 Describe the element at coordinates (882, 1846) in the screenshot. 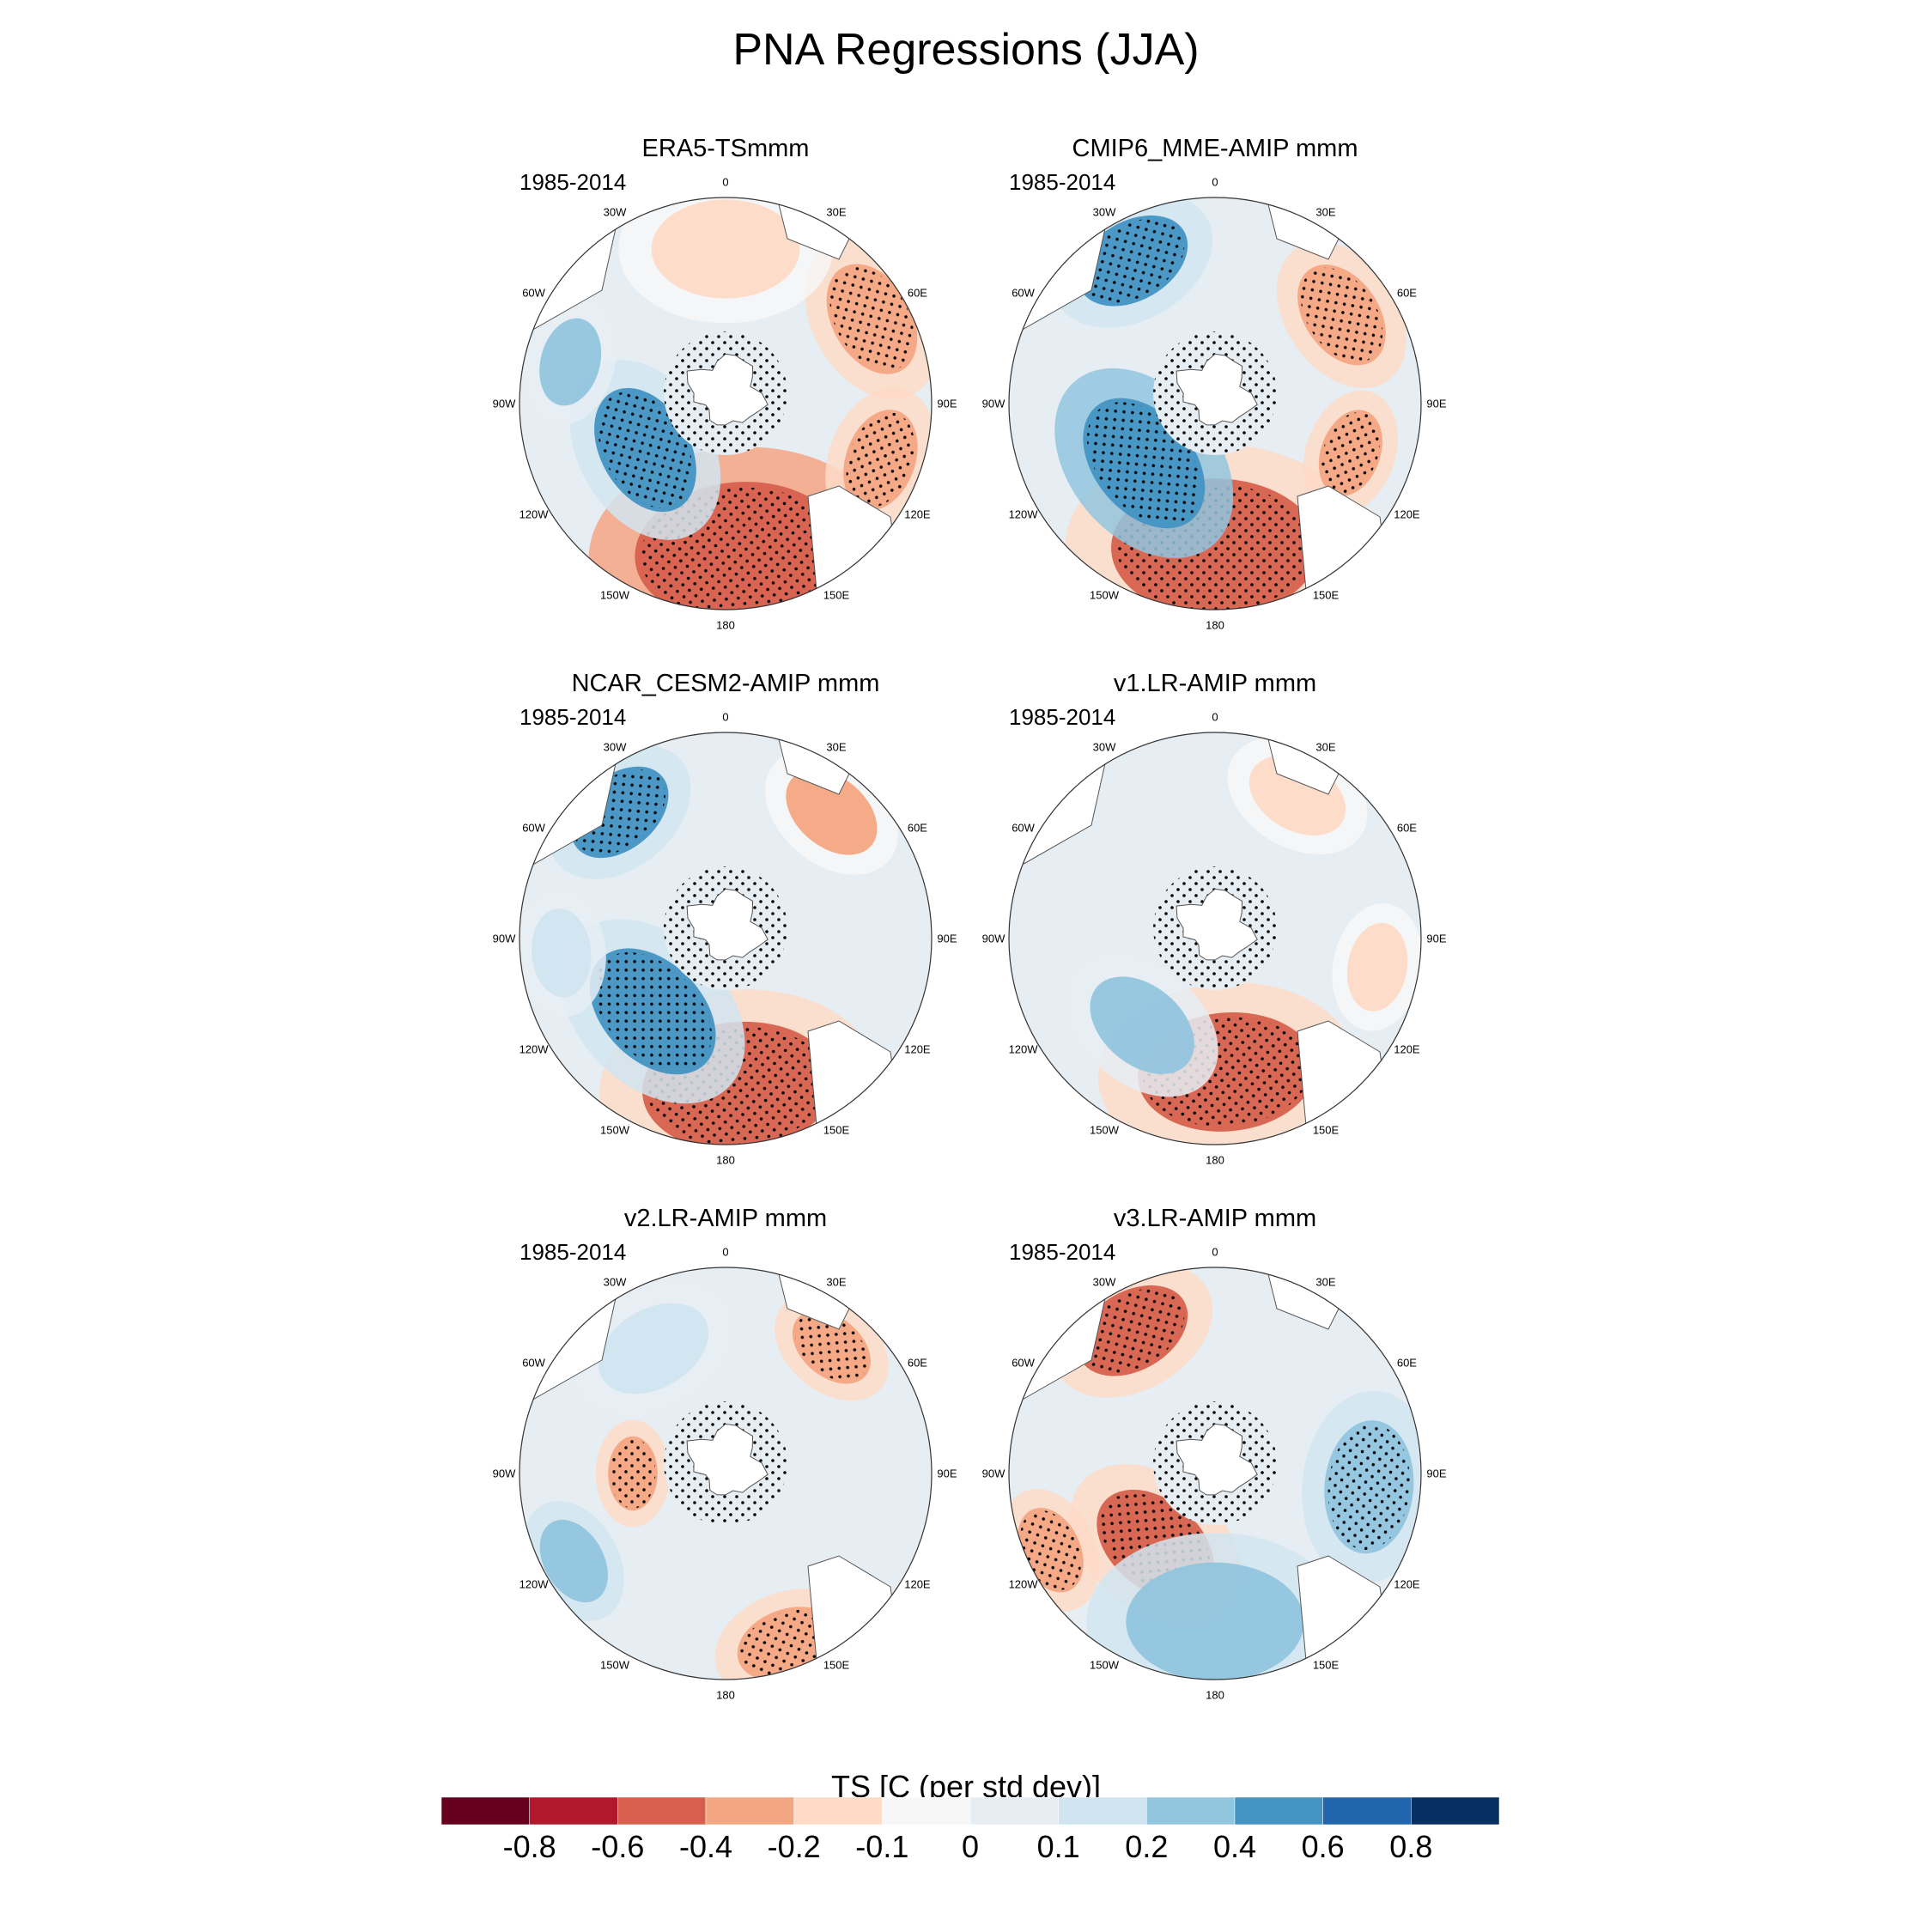

I see `colorbar-tick-label: -0.1` at that location.